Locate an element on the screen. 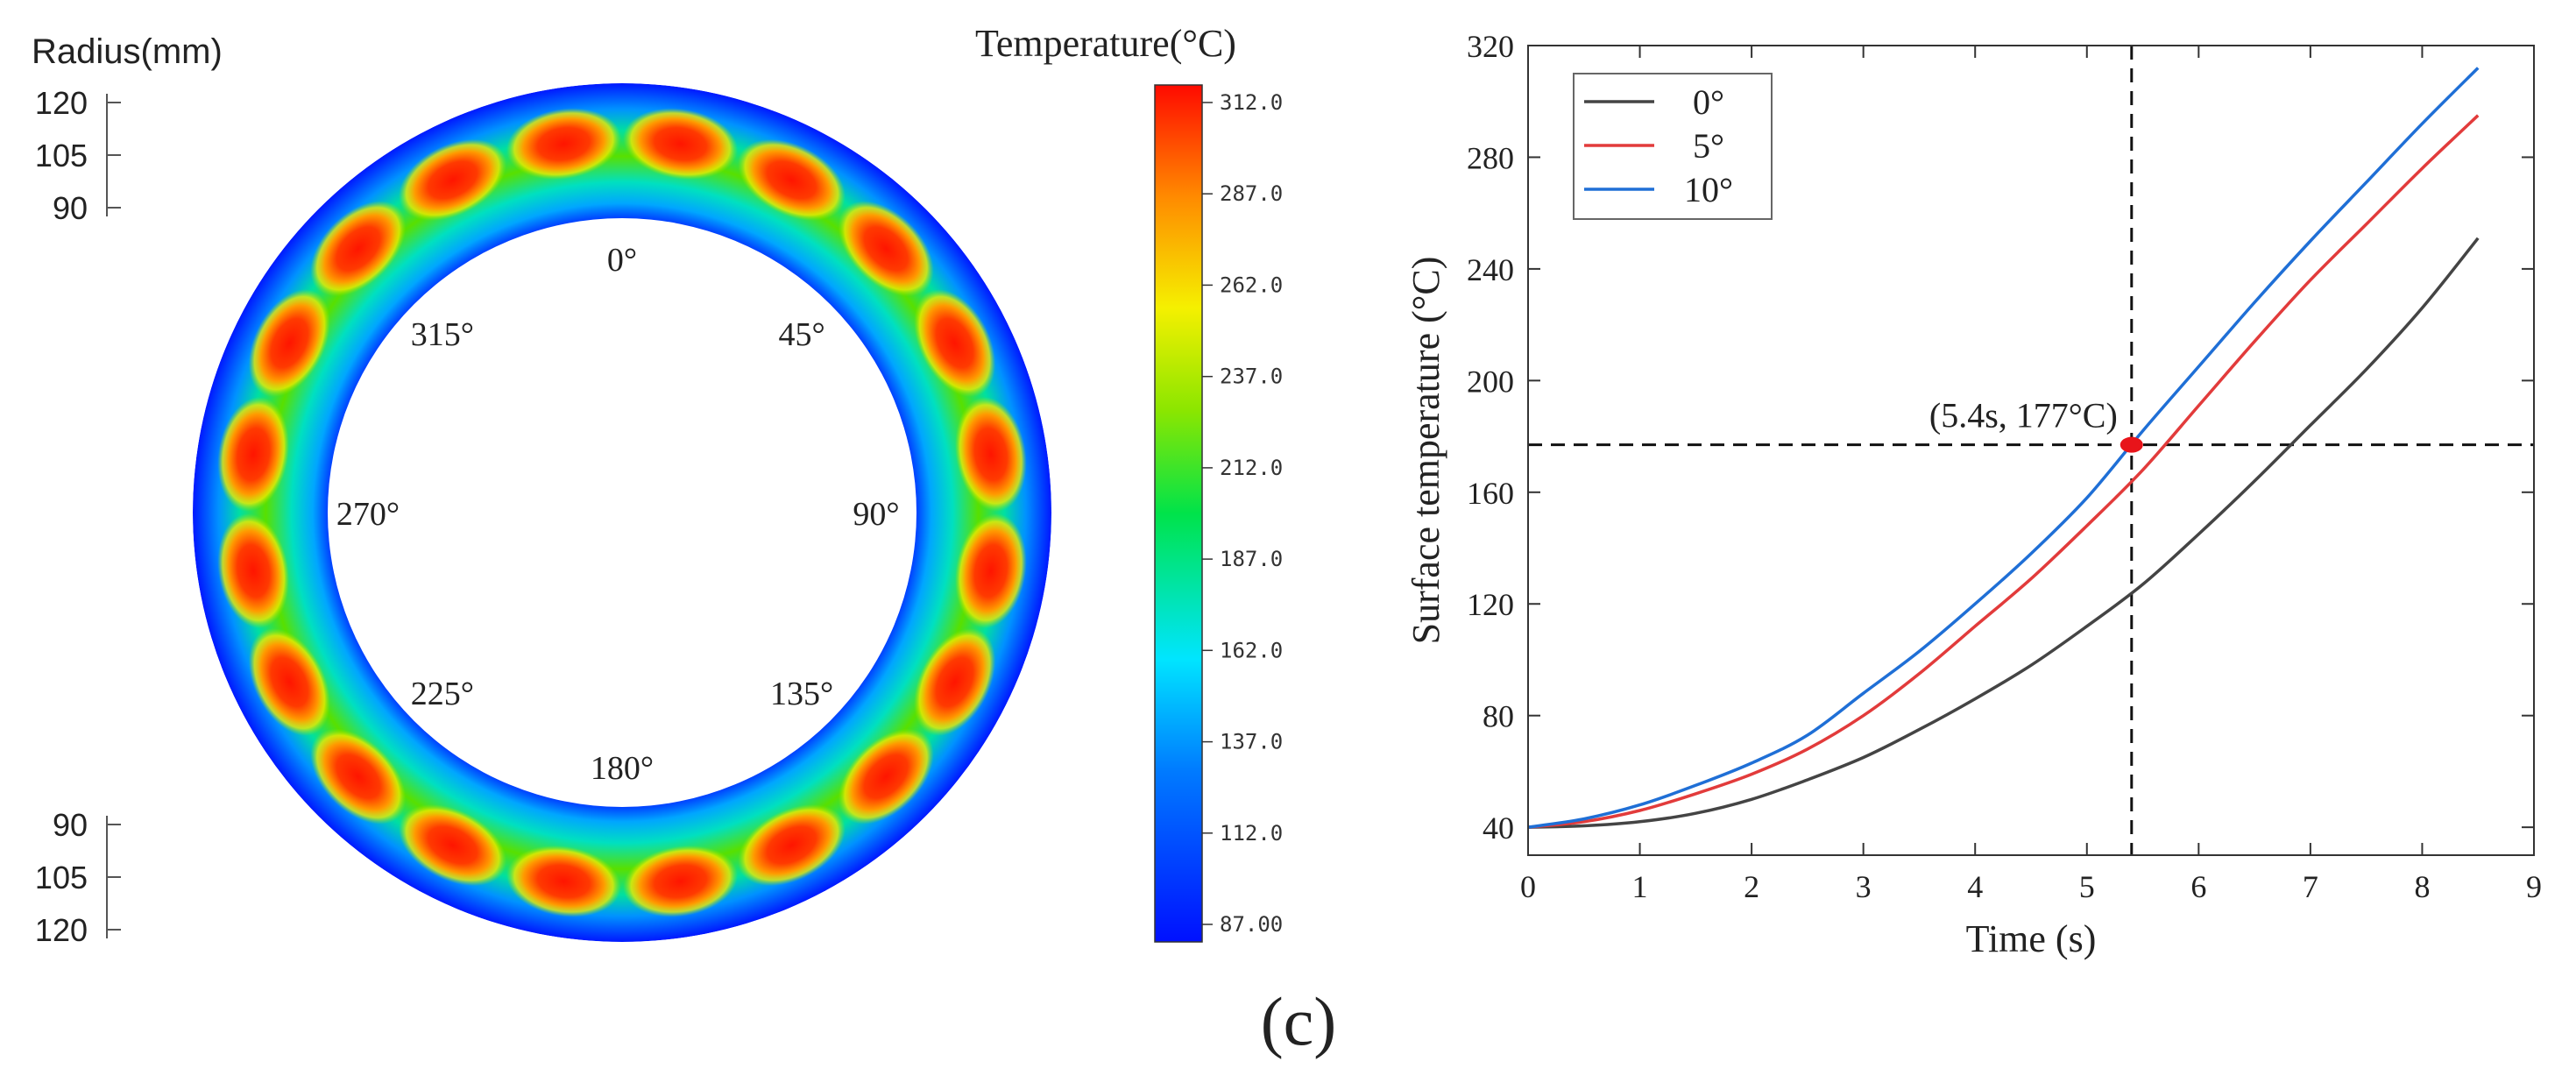 The height and width of the screenshot is (1090, 2576). x-tick-label: 1 is located at coordinates (1640, 886).